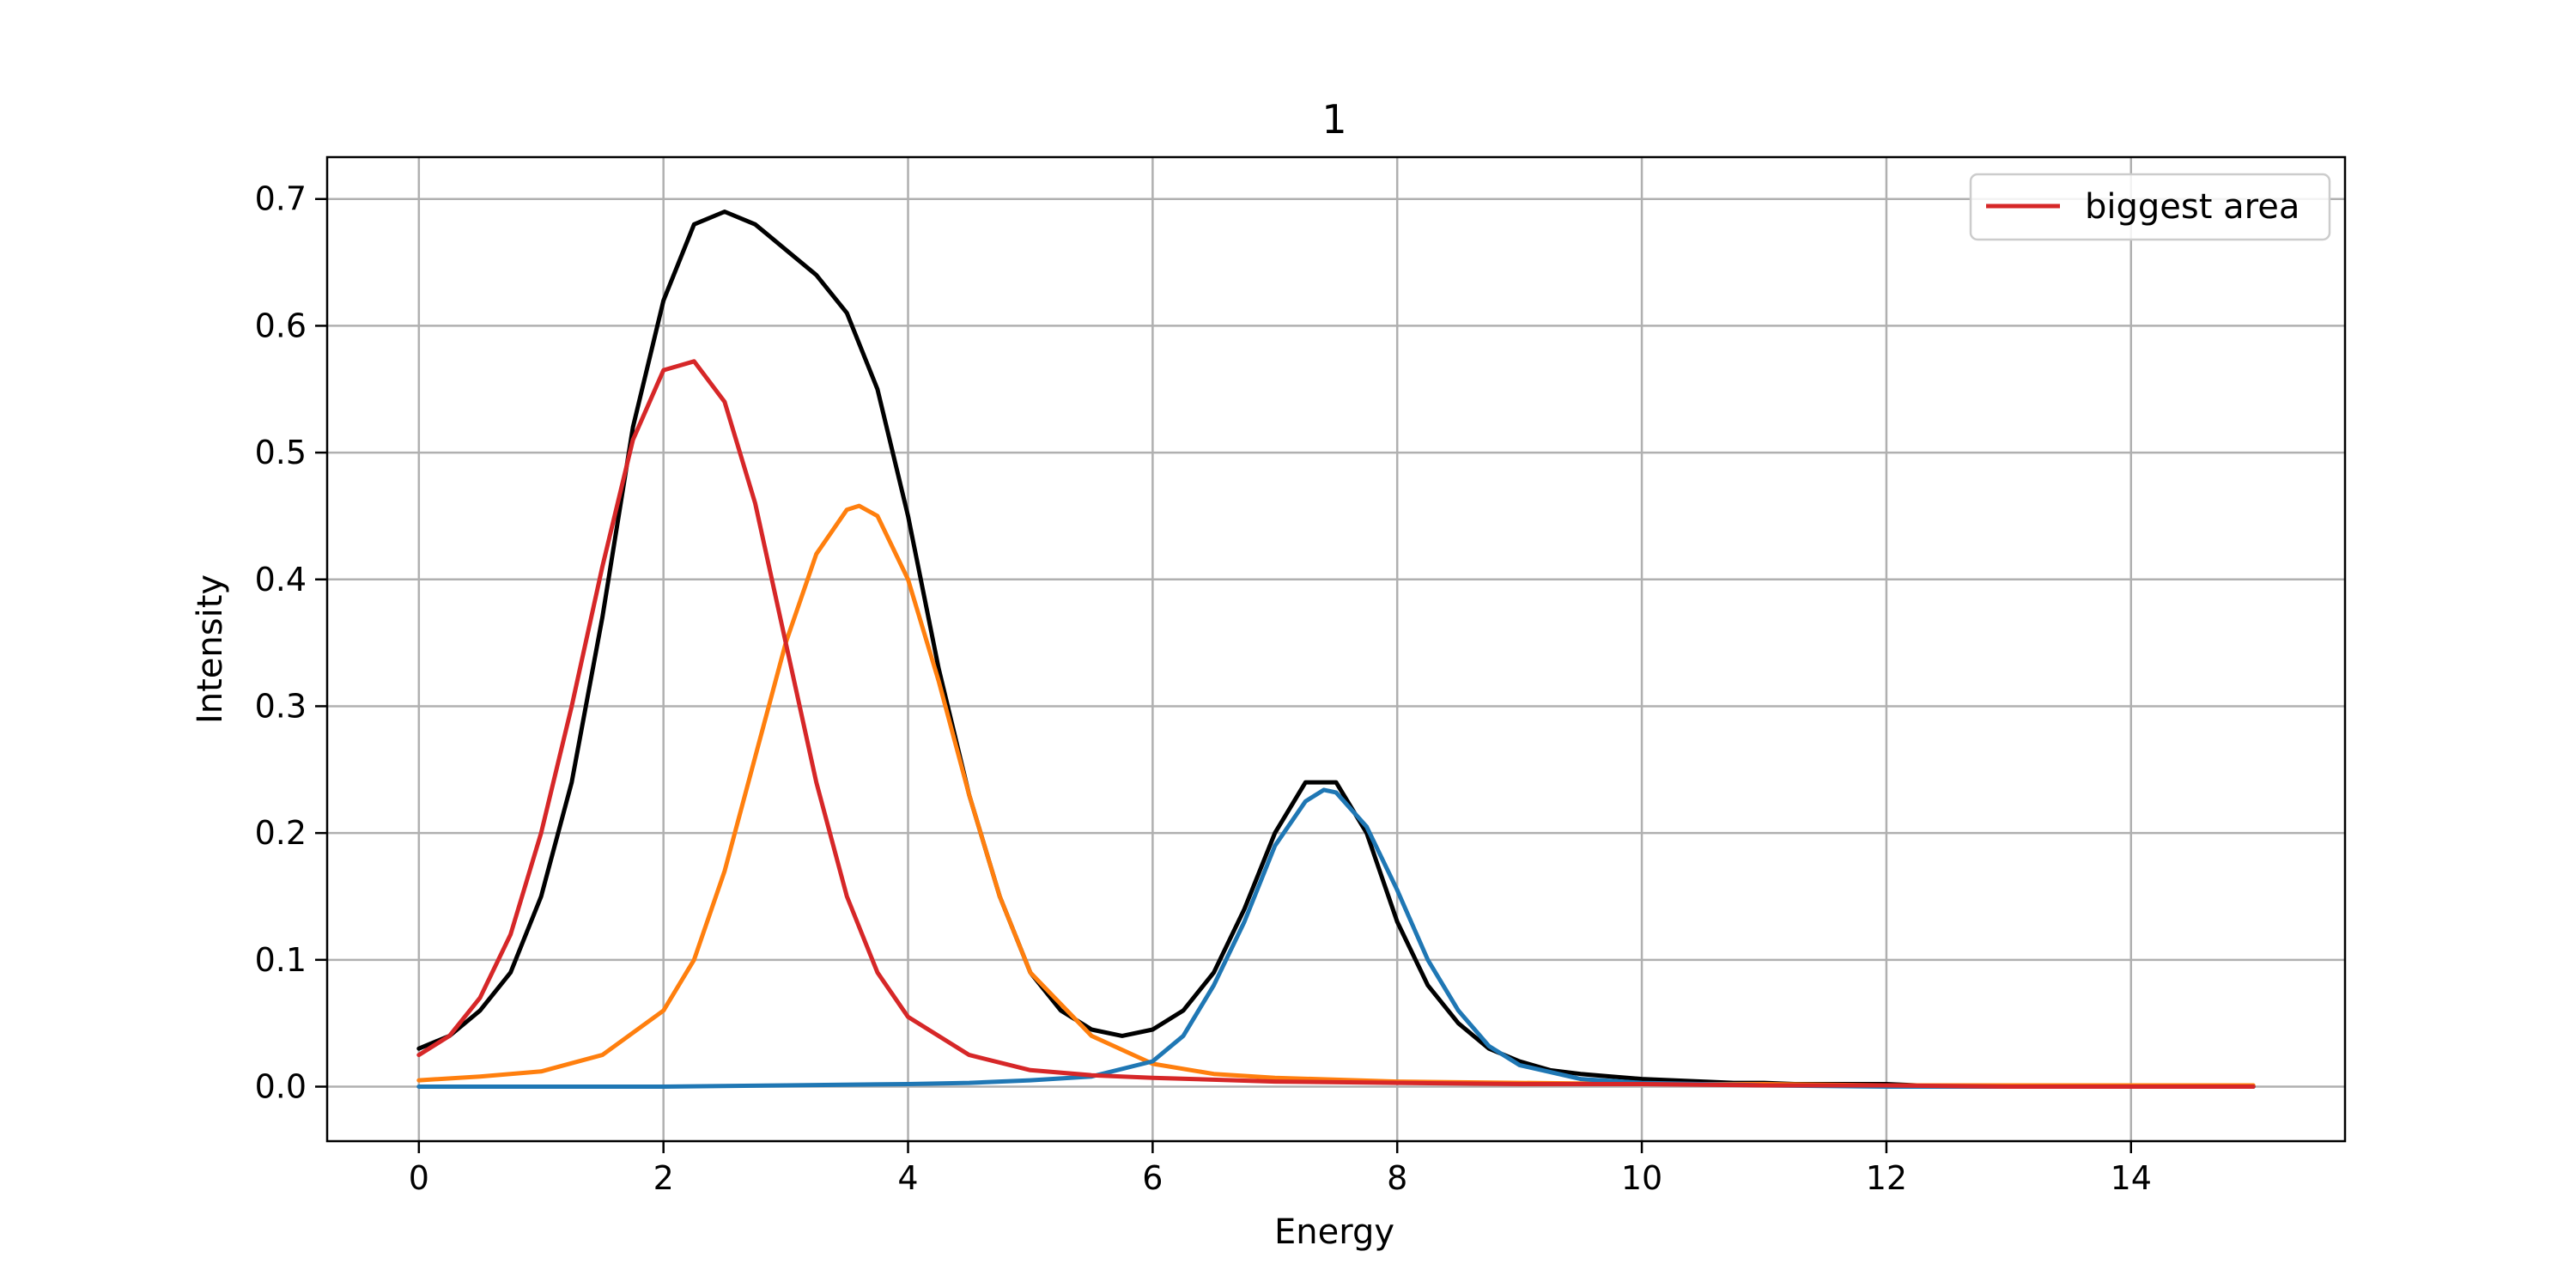  What do you see at coordinates (419, 1178) in the screenshot?
I see `x-tick-label: 0` at bounding box center [419, 1178].